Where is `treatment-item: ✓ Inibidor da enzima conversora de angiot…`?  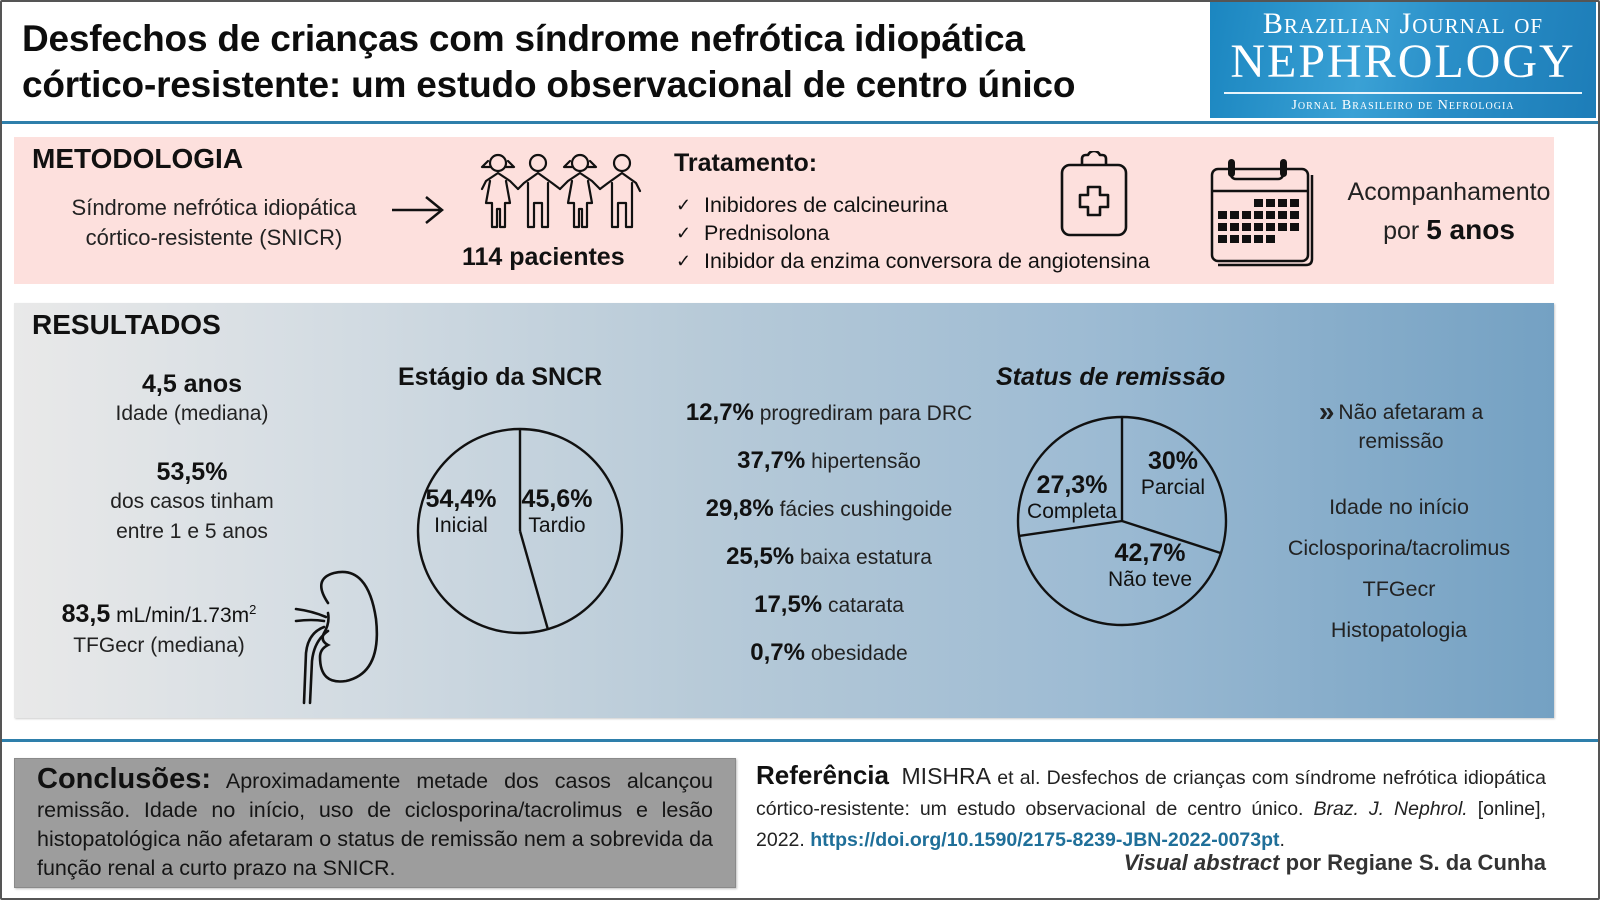
treatment-item: ✓ Inibidor da enzima conversora de angiot… is located at coordinates (913, 261).